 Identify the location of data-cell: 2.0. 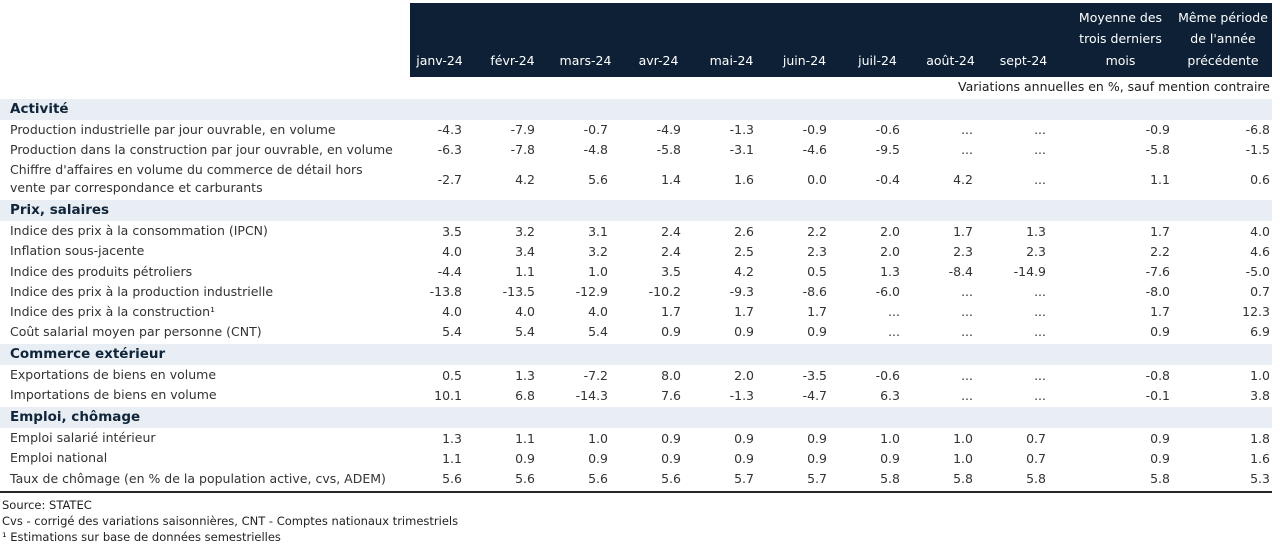
(890, 231).